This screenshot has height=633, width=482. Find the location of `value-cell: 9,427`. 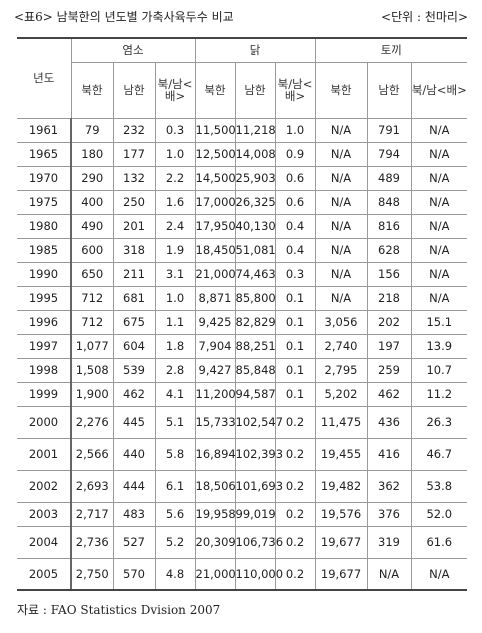

value-cell: 9,427 is located at coordinates (215, 370).